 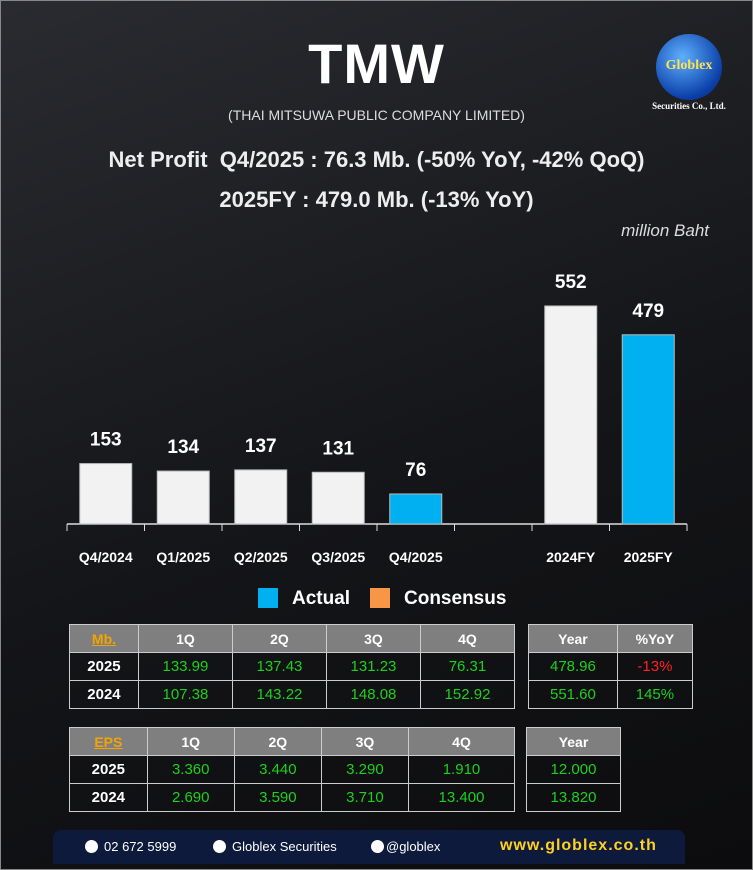 I want to click on table-cell: 3.290, so click(x=365, y=769).